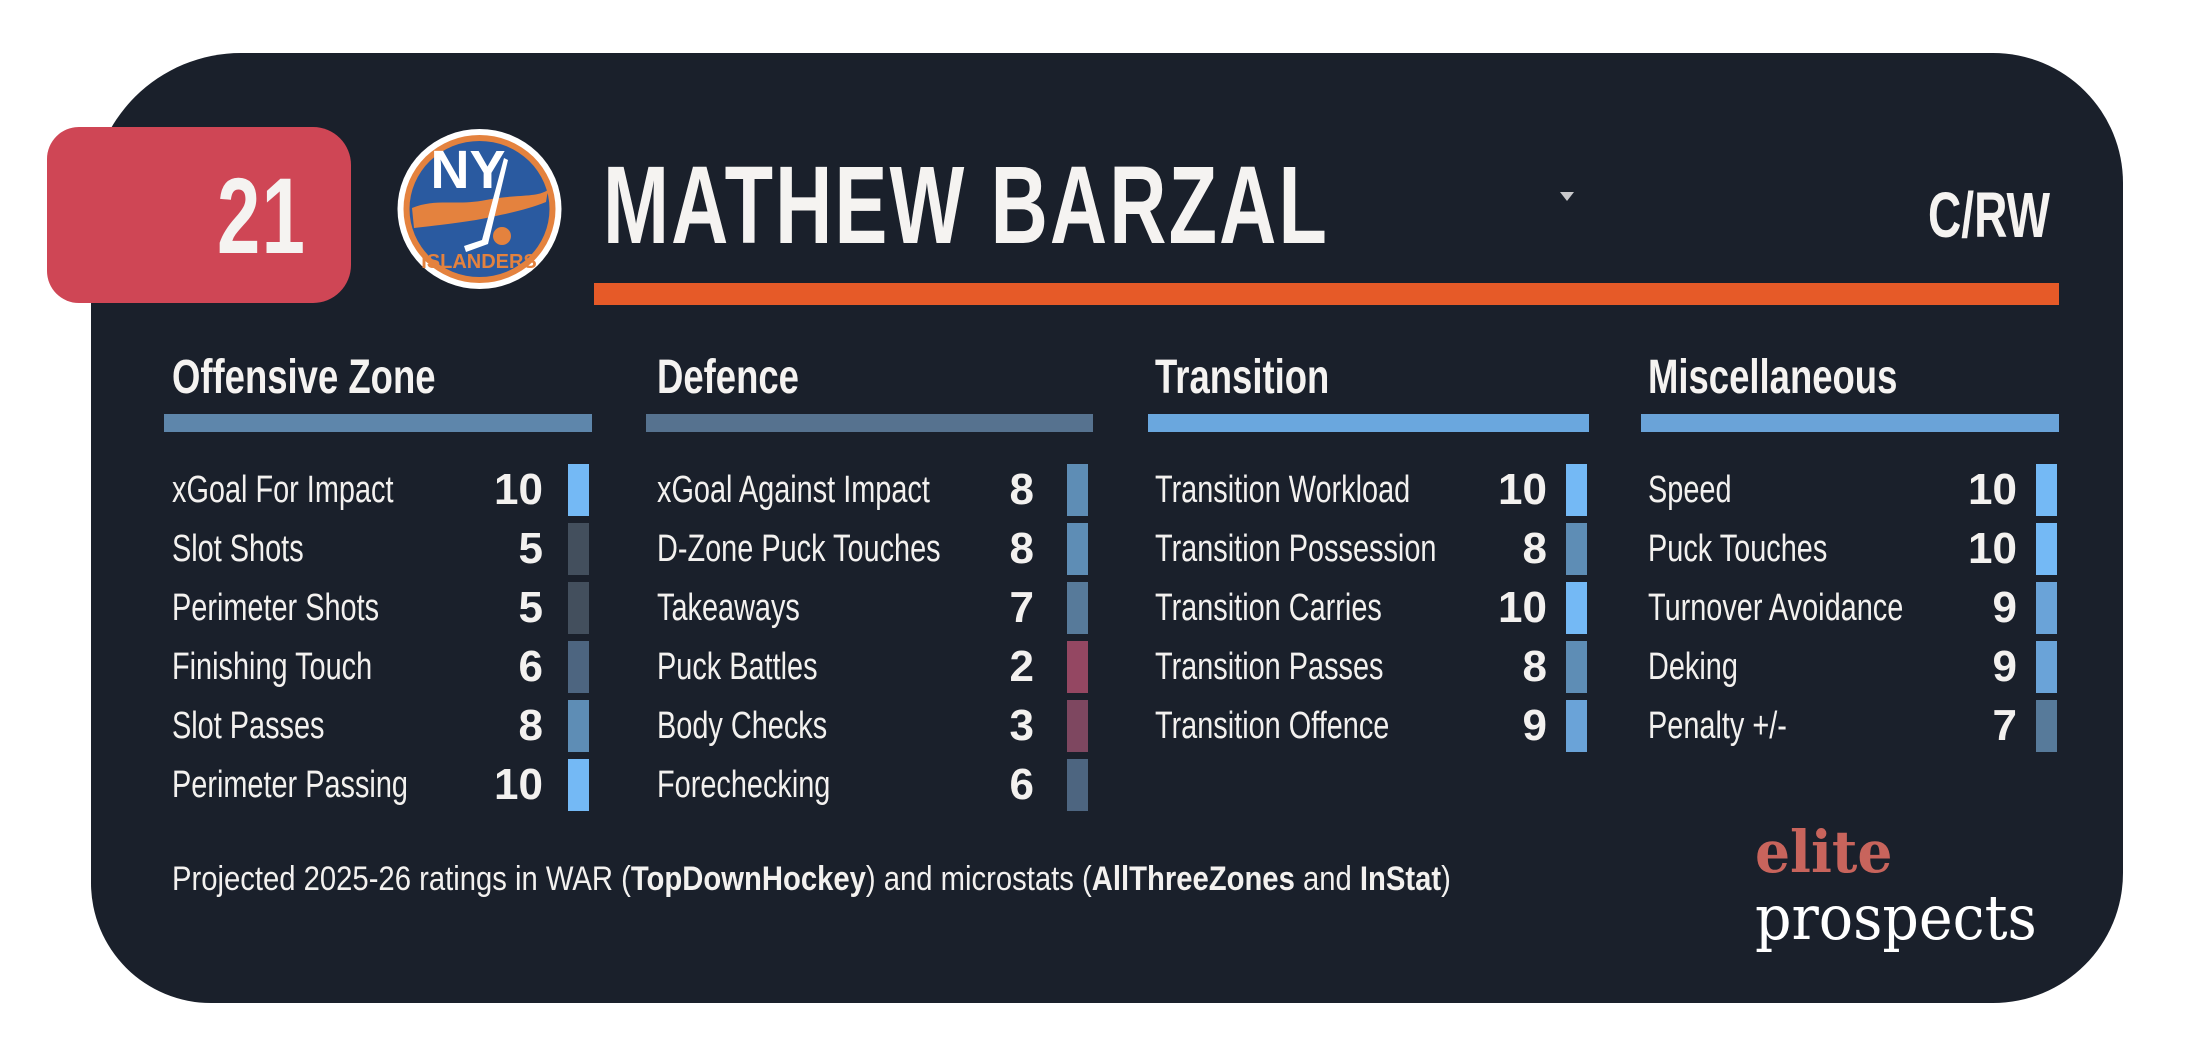 This screenshot has height=1054, width=2186. What do you see at coordinates (276, 608) in the screenshot?
I see `stat-label: Perimeter Shots` at bounding box center [276, 608].